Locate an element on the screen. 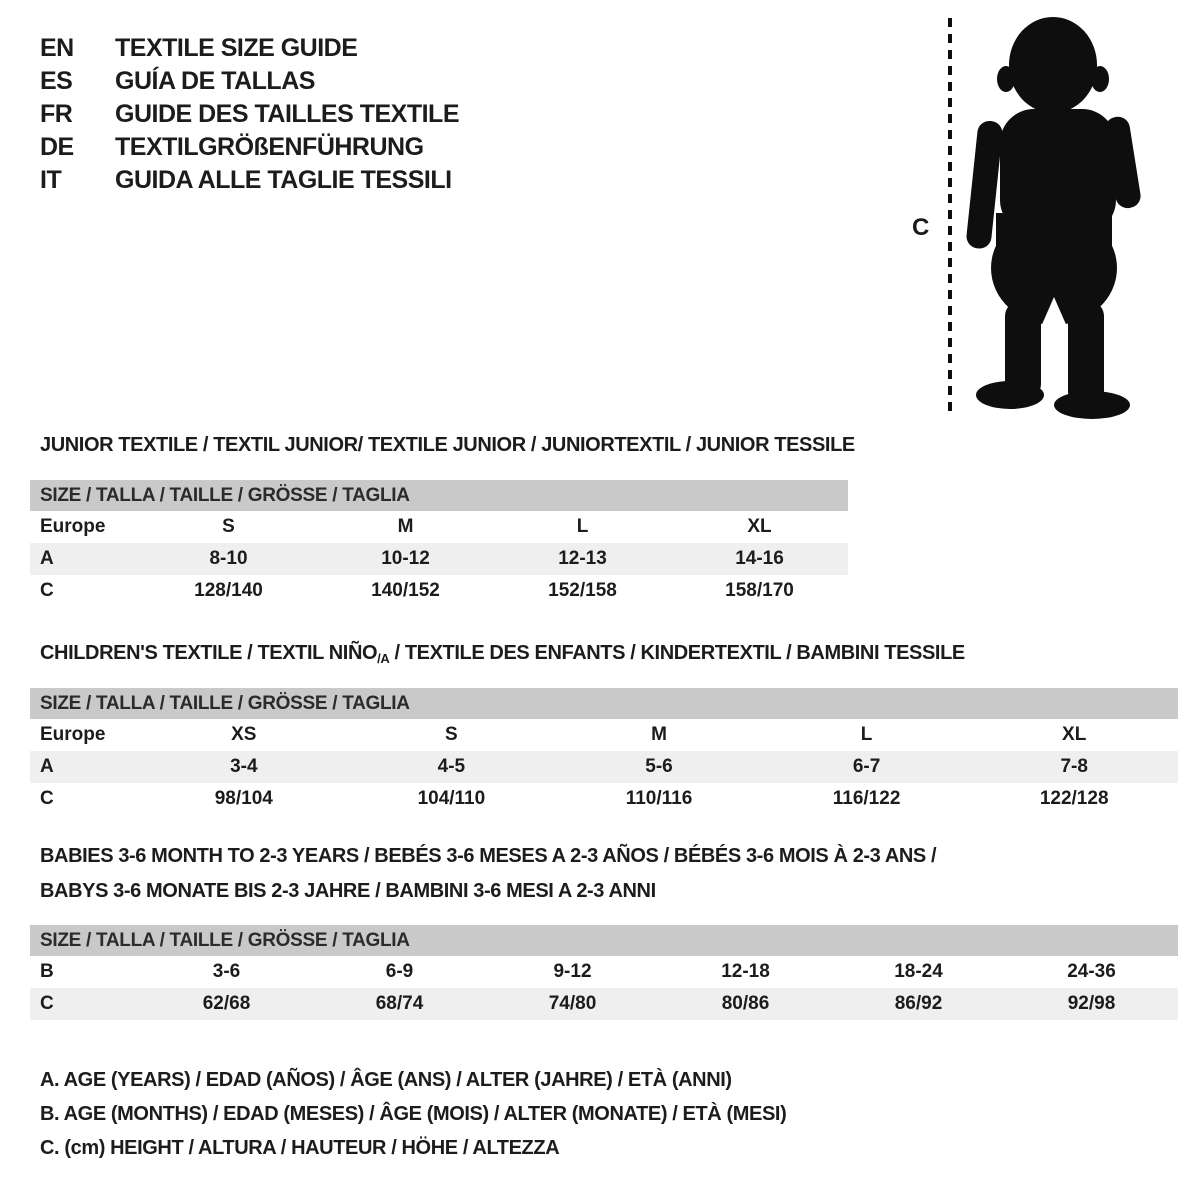  size-cell: 62/68 is located at coordinates (226, 1003).